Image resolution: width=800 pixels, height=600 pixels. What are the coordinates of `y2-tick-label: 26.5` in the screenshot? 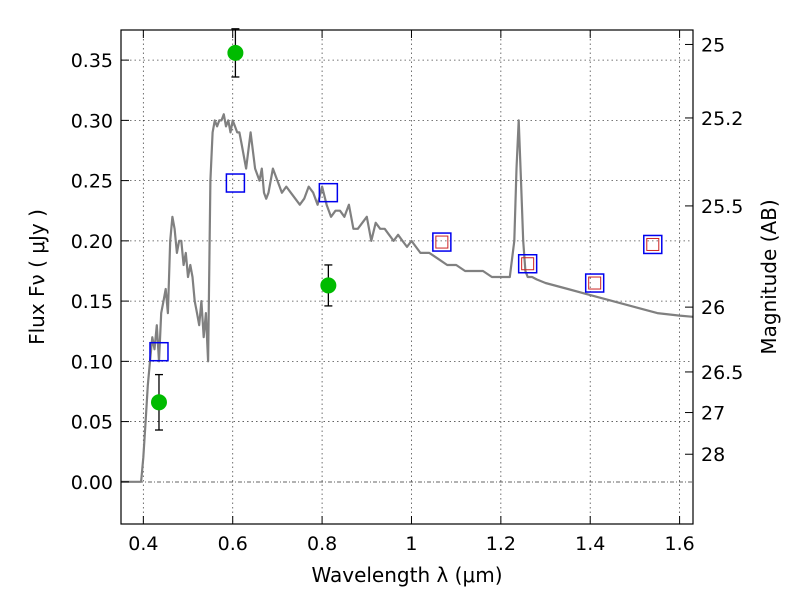 It's located at (722, 373).